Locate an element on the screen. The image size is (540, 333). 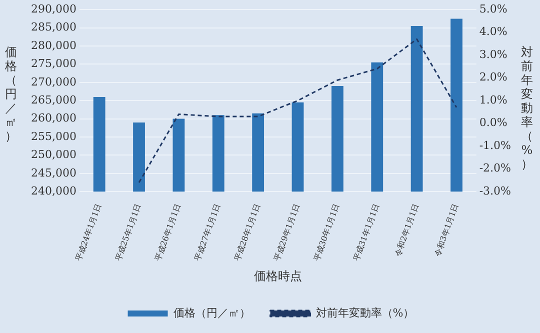
y2-tick-label: 0.0% is located at coordinates (493, 123).